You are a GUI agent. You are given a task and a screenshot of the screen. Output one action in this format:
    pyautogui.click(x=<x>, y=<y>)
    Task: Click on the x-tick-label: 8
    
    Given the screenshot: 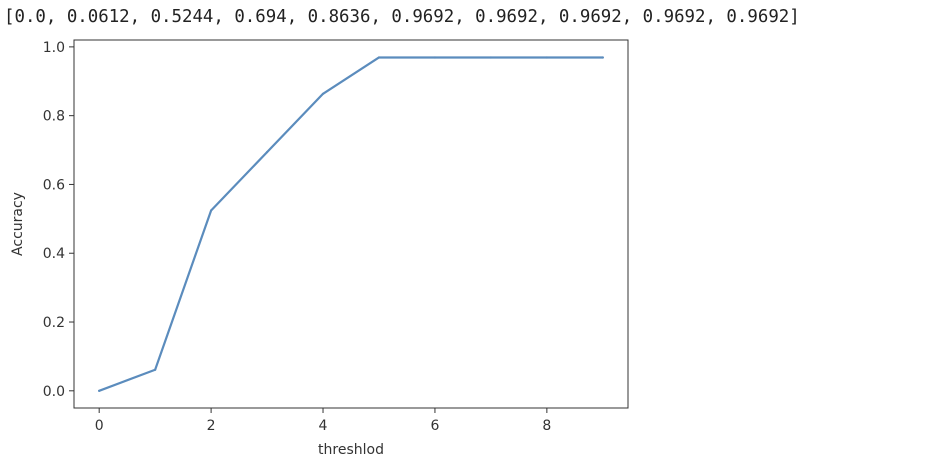 What is the action you would take?
    pyautogui.click(x=546, y=426)
    